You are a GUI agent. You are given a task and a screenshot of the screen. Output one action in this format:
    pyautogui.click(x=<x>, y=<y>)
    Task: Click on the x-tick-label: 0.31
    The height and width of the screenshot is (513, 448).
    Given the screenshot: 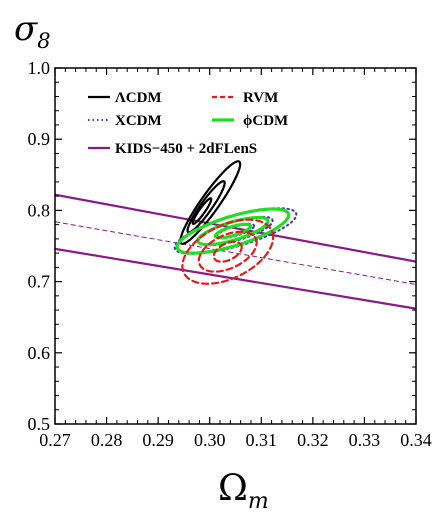 What is the action you would take?
    pyautogui.click(x=262, y=440)
    